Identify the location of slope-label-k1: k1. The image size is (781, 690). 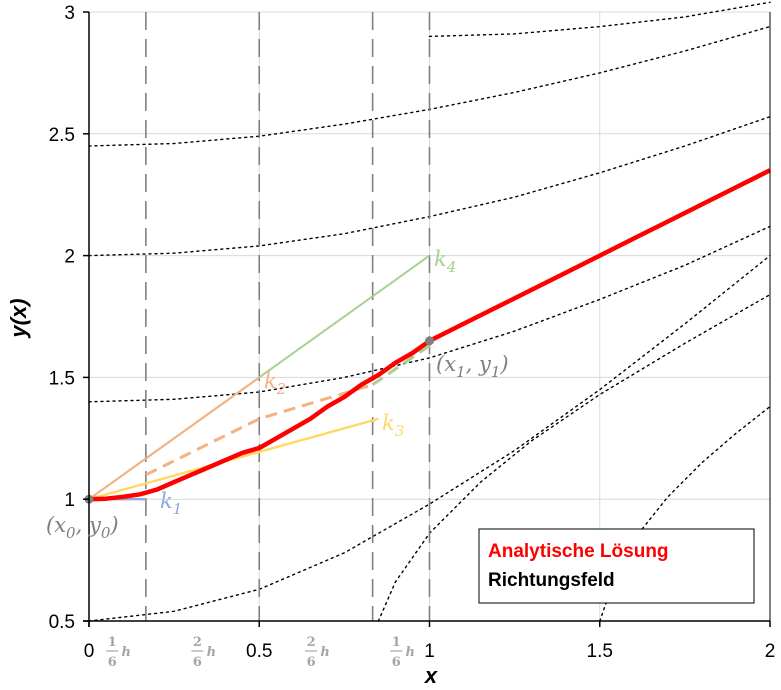
(171, 503).